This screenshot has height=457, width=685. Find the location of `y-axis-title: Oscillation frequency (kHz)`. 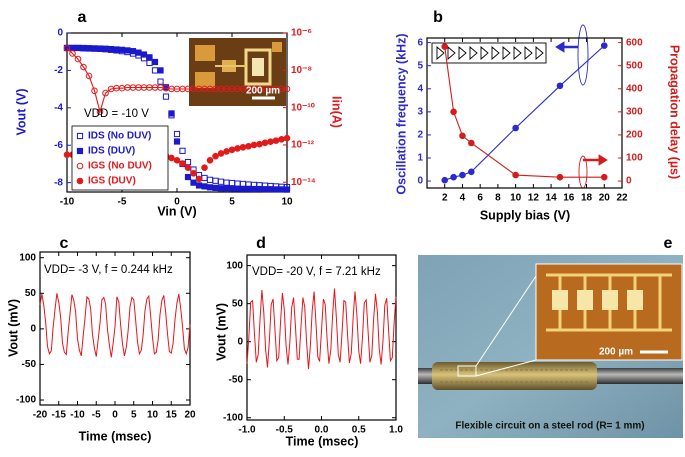

y-axis-title: Oscillation frequency (kHz) is located at coordinates (401, 113).